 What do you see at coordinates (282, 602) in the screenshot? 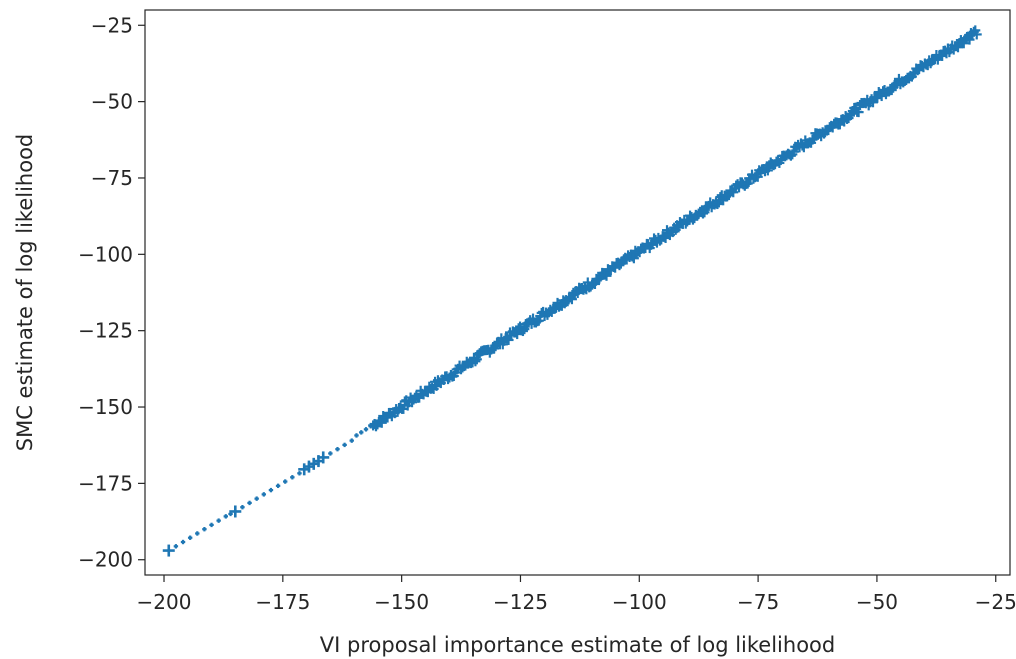
I see `x-tick-label: −175` at bounding box center [282, 602].